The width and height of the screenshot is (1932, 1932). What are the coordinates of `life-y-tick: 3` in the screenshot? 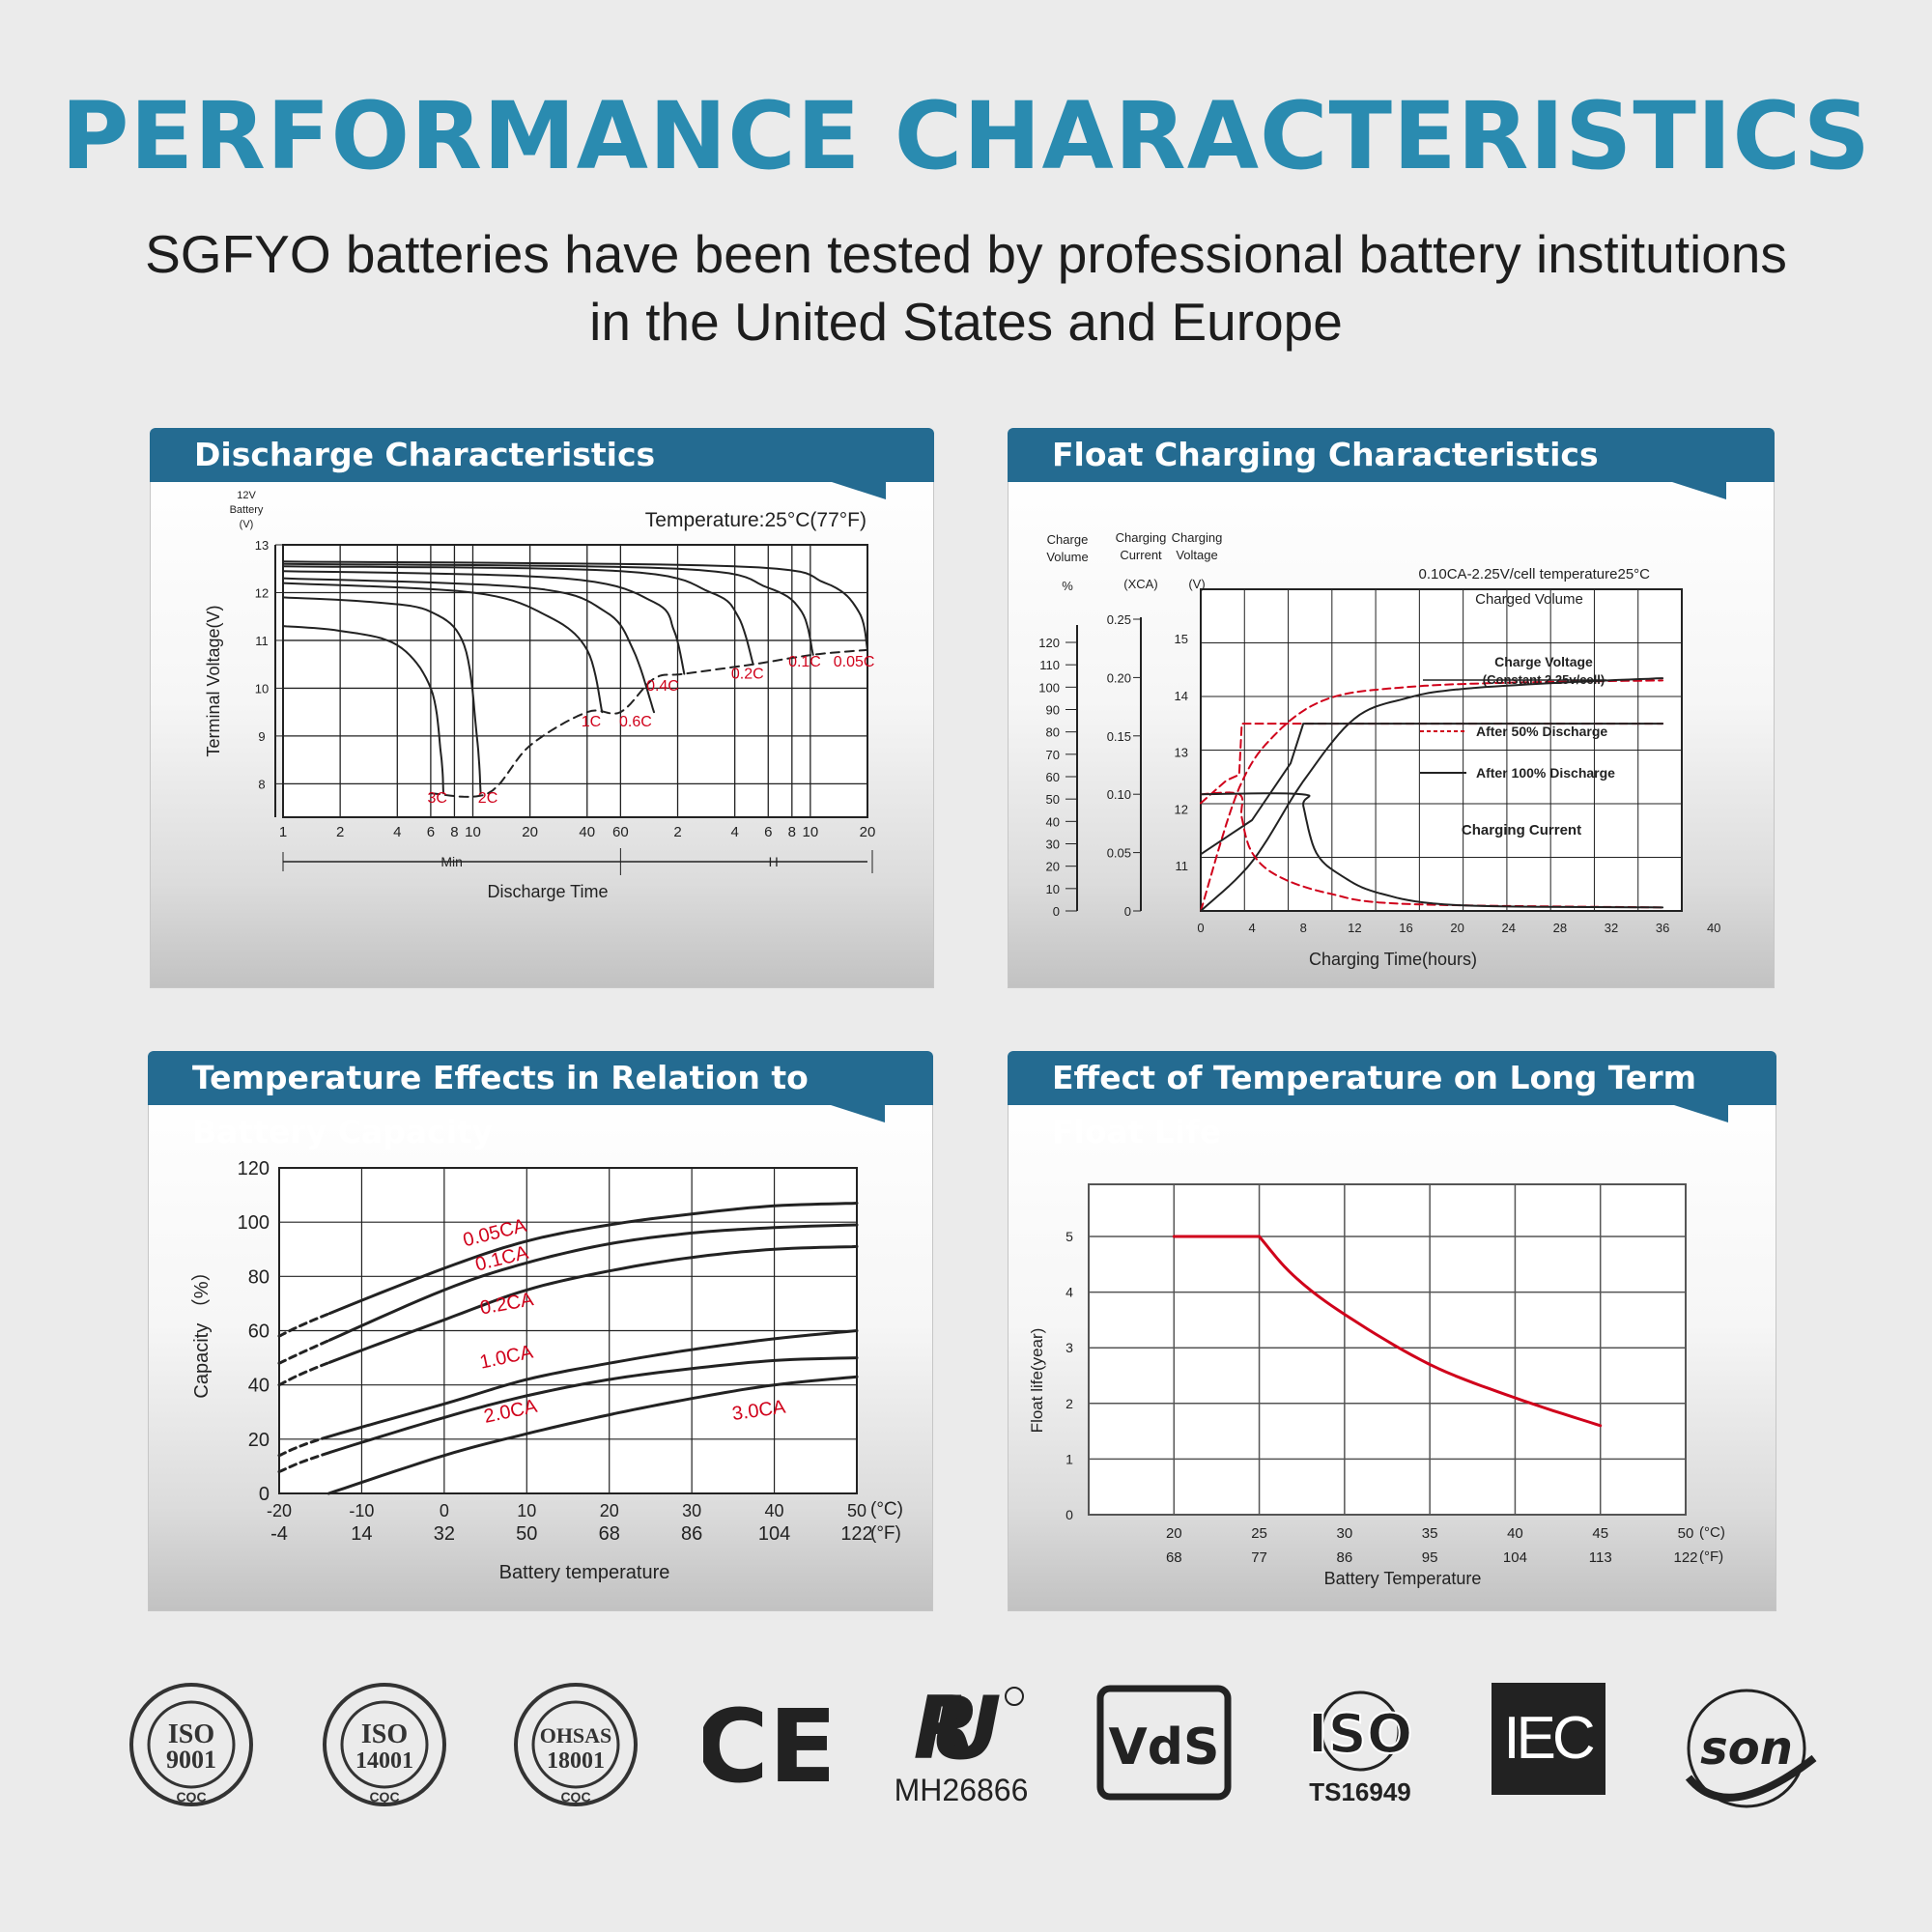 It's located at (1069, 1347).